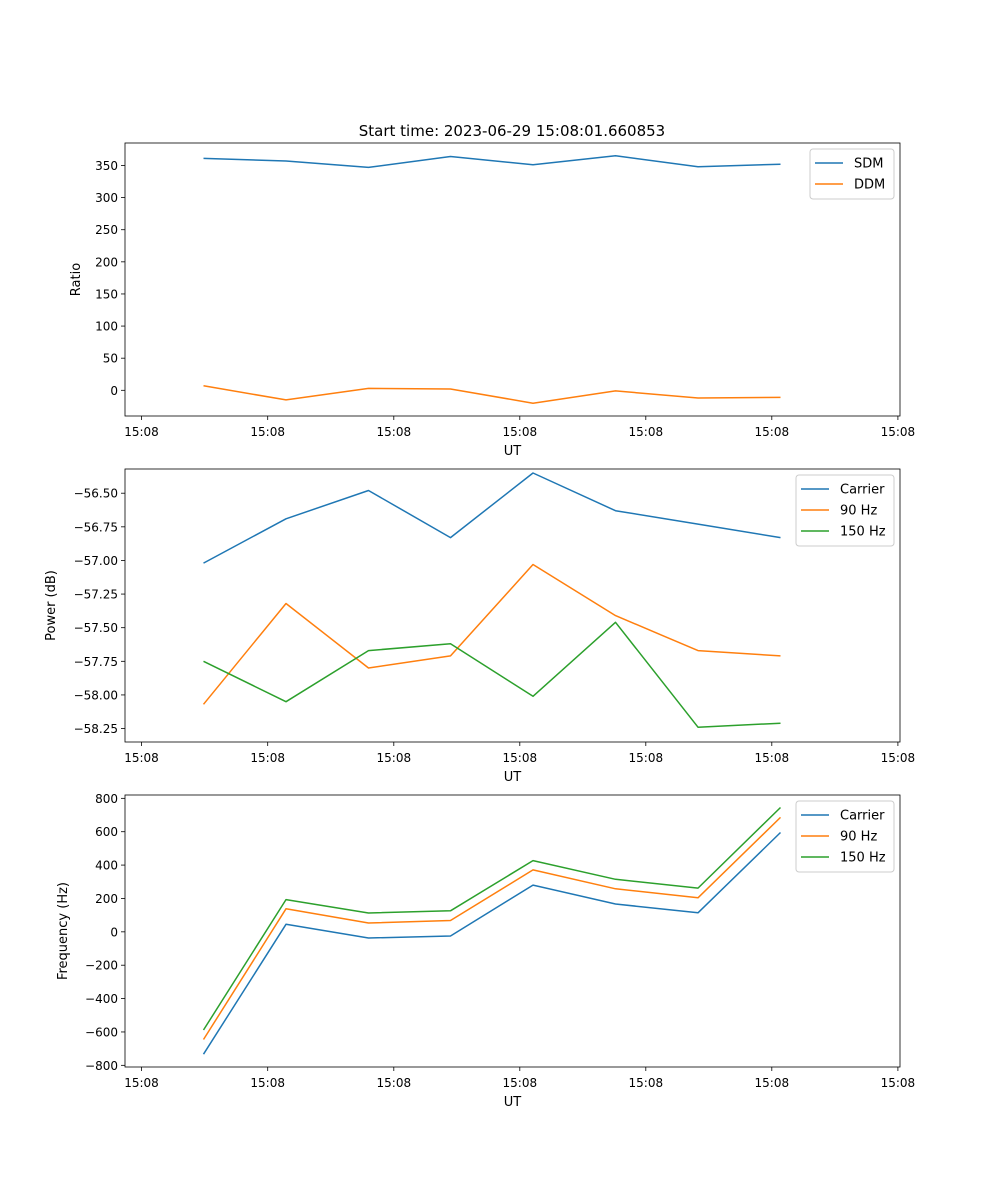 The image size is (1000, 1200). I want to click on y-axis-label: Power (dB), so click(51, 605).